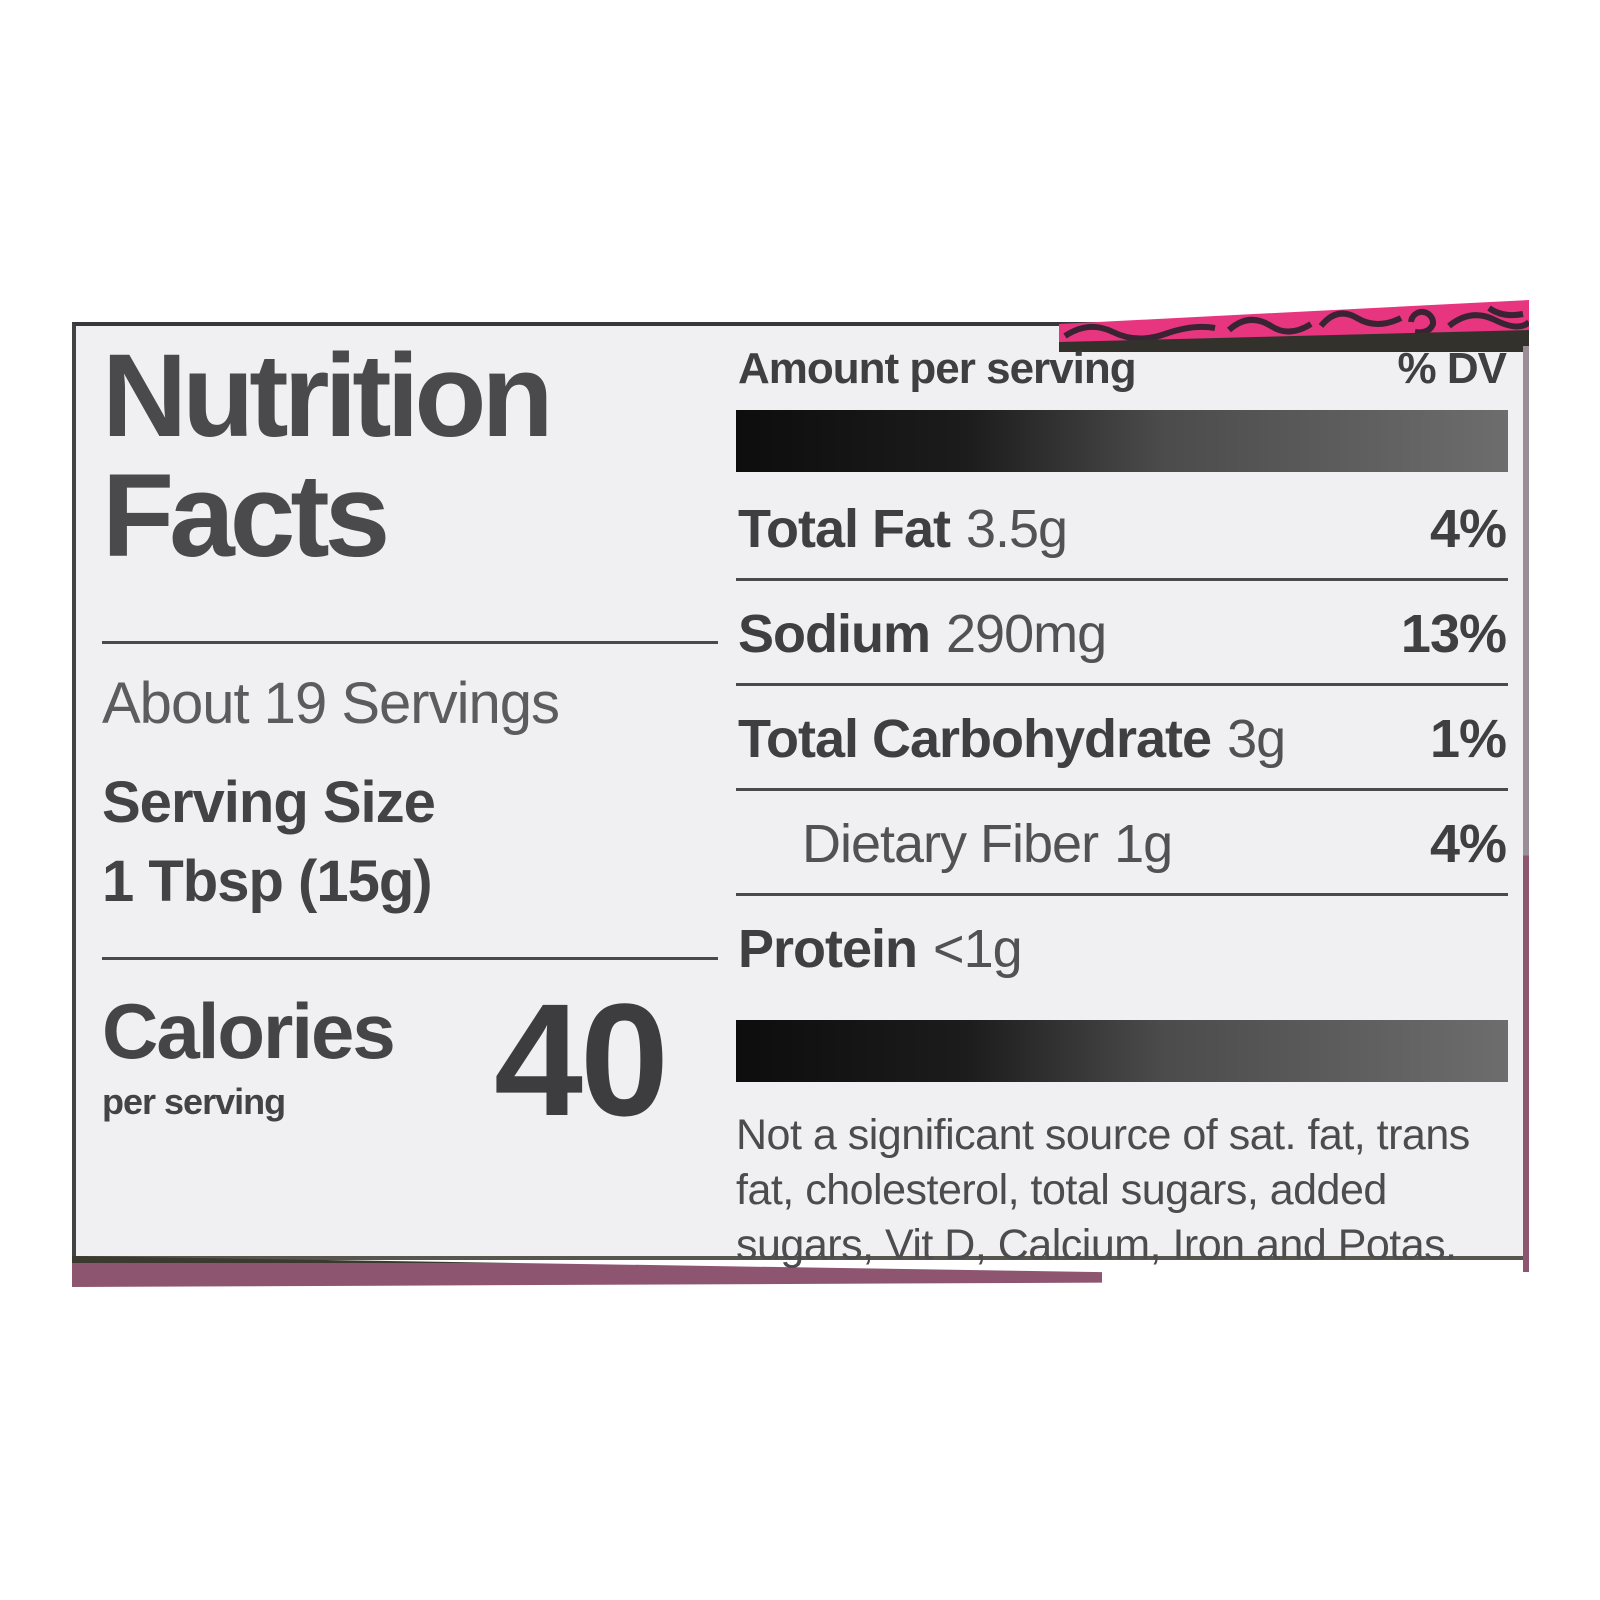 The height and width of the screenshot is (1600, 1600). What do you see at coordinates (834, 634) in the screenshot?
I see `nutrient-name: Sodium` at bounding box center [834, 634].